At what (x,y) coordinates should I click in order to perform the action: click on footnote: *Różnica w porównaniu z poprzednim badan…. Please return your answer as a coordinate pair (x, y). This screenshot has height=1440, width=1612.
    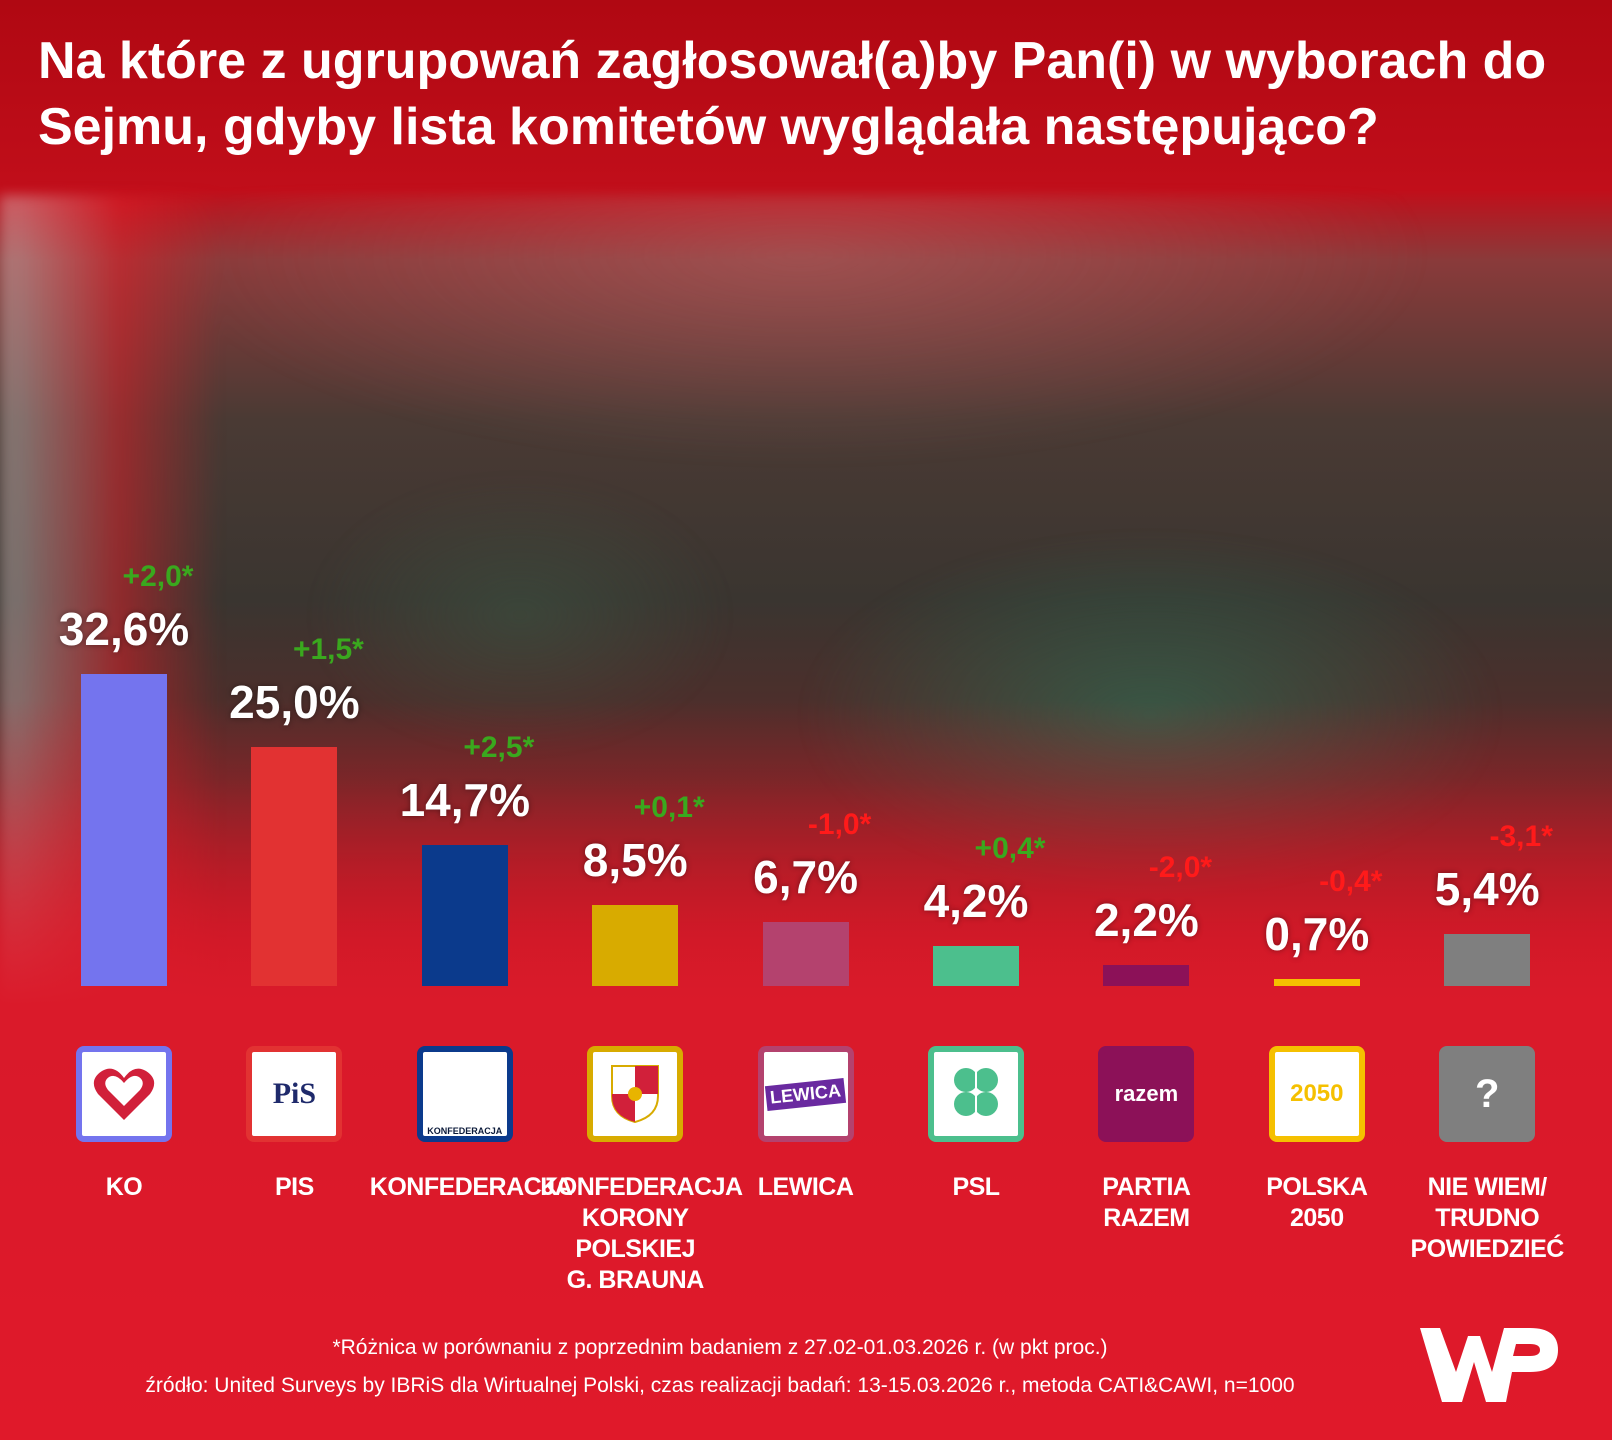
    Looking at the image, I should click on (720, 1347).